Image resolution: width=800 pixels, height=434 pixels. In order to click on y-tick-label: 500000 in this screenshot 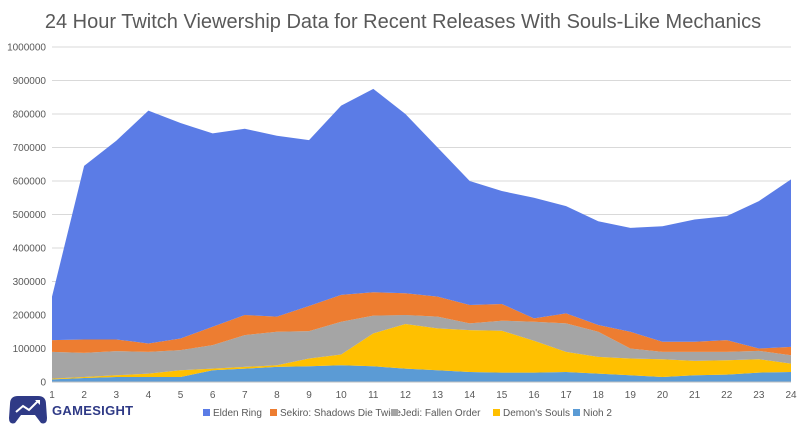, I will do `click(30, 215)`.